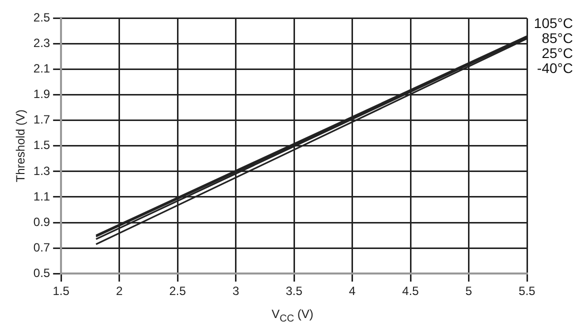 The height and width of the screenshot is (332, 583). What do you see at coordinates (468, 291) in the screenshot?
I see `x-tick-label: 5` at bounding box center [468, 291].